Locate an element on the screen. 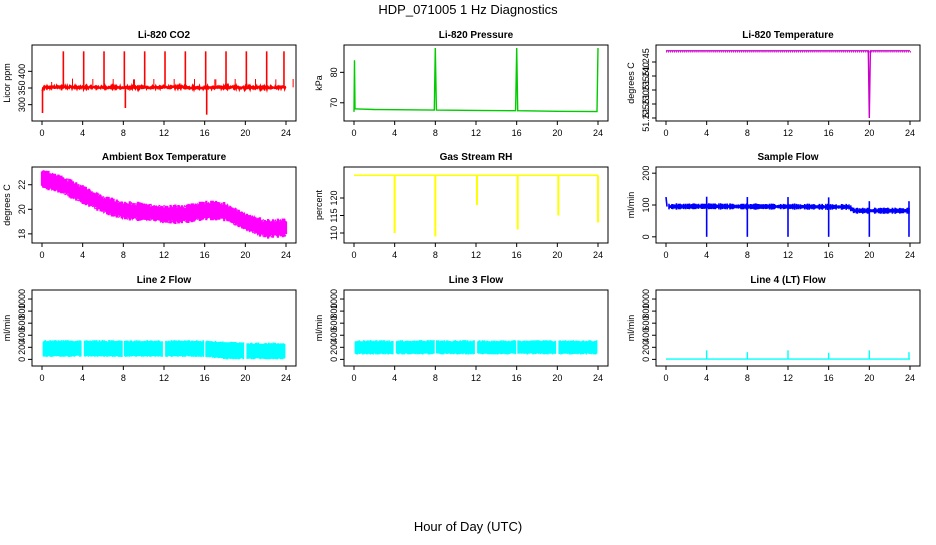 The image size is (936, 545). panel-1: Li-820 Pressure kPa 0 4 8 12 16 20 24 70 80 is located at coordinates (461, 84).